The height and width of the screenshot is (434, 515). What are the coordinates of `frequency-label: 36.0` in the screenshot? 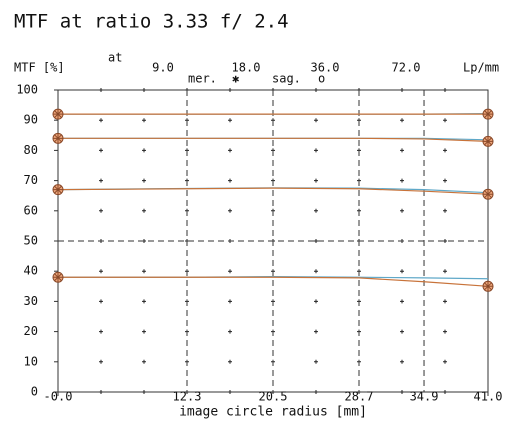 It's located at (325, 68).